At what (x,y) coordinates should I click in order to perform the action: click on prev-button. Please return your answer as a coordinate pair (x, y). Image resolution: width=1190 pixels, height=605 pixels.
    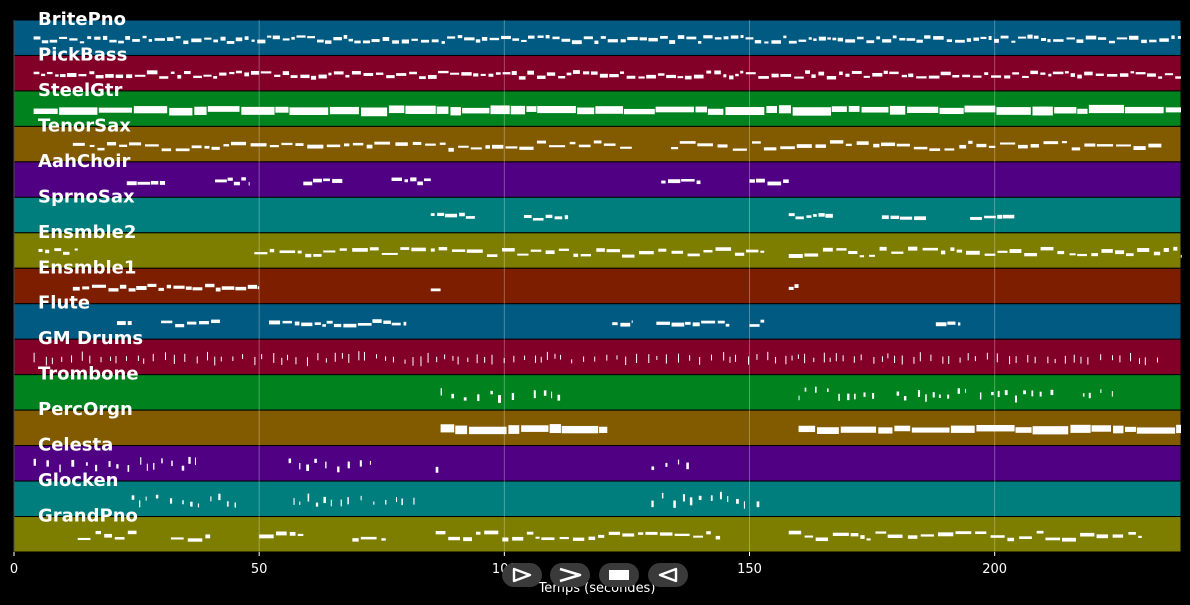
    Looking at the image, I should click on (668, 575).